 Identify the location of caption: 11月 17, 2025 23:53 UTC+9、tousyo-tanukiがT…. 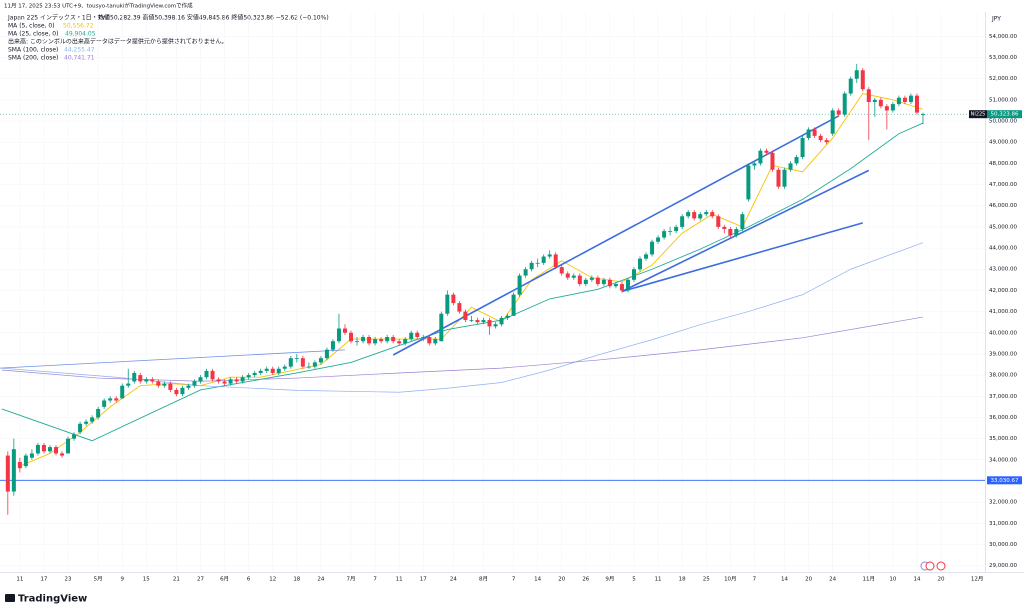
(98, 6).